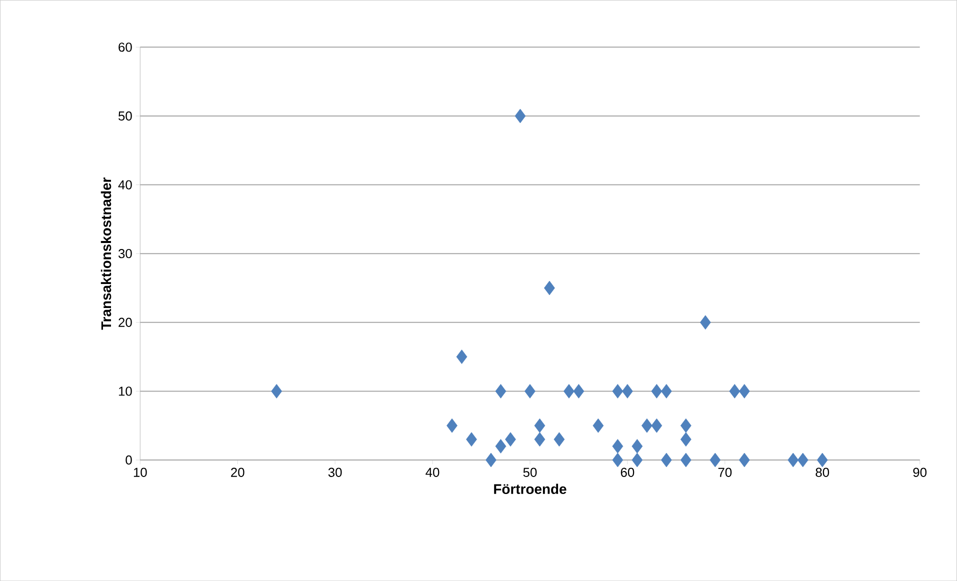  I want to click on y-tick-label: 0, so click(129, 460).